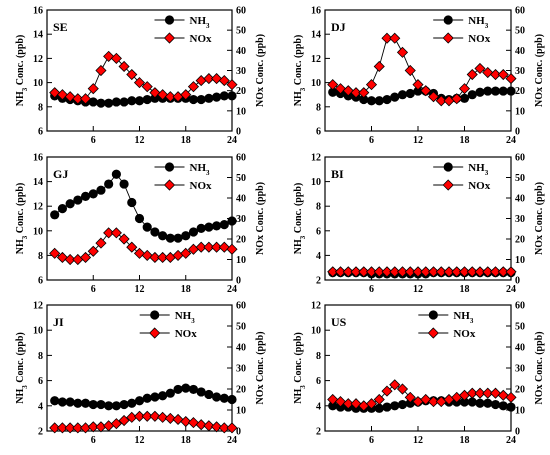  What do you see at coordinates (511, 289) in the screenshot?
I see `x-tick-label: 24` at bounding box center [511, 289].